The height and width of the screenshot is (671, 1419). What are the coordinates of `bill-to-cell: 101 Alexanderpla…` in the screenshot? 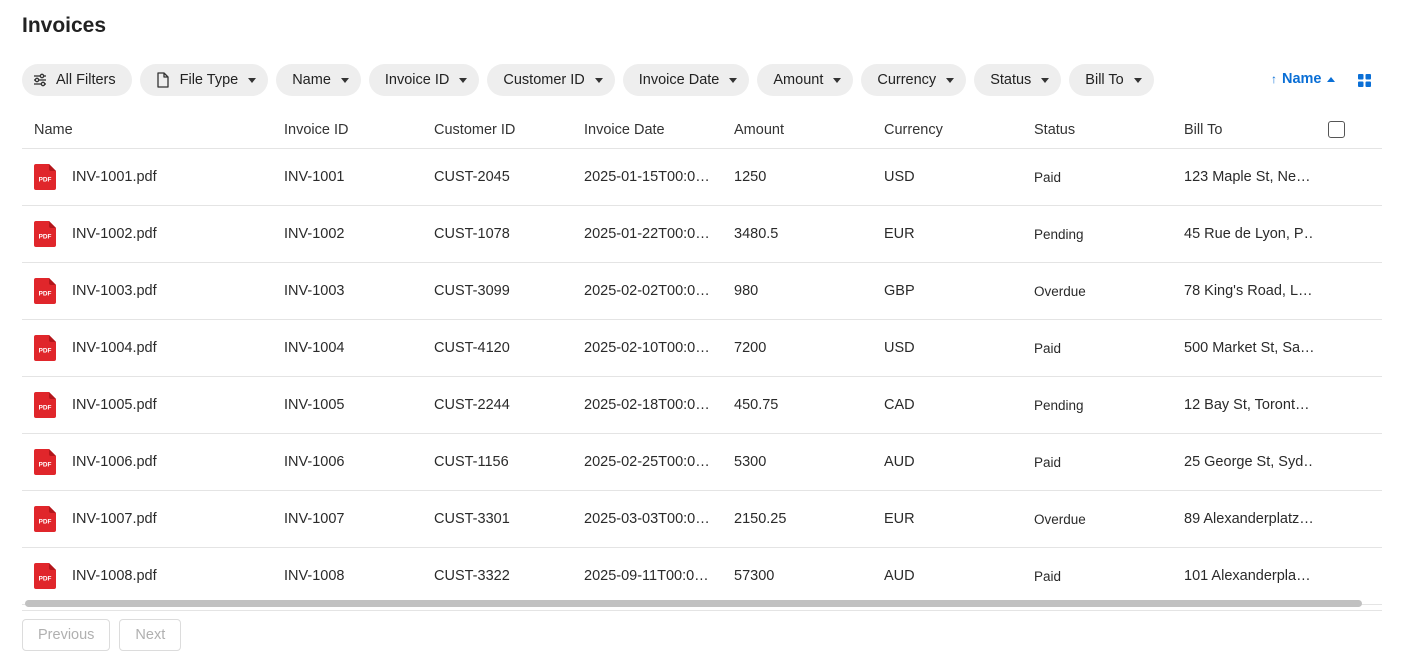 It's located at (1247, 576).